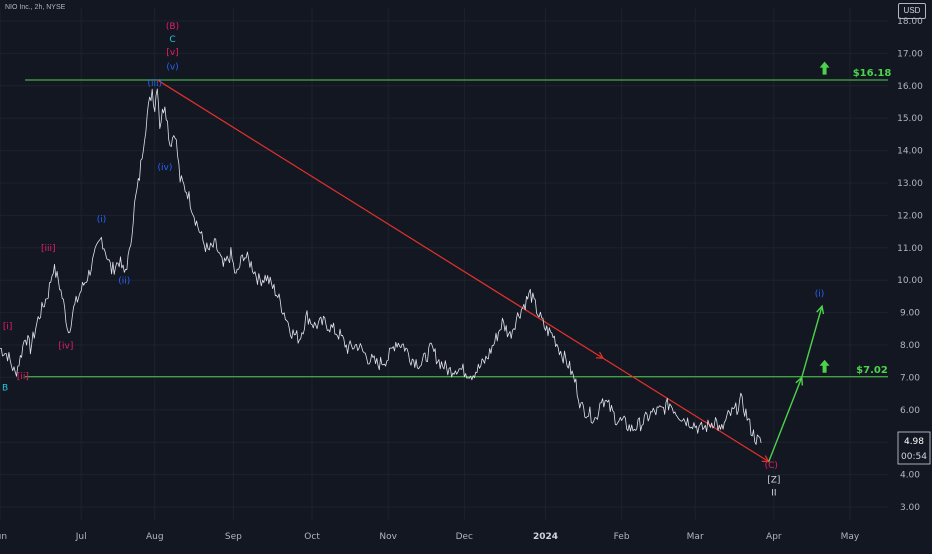  What do you see at coordinates (430, 537) in the screenshot?
I see `x-axis: Jun Jul Aug Sep Oct Nov Dec 2024 Feb Mar Apr May` at bounding box center [430, 537].